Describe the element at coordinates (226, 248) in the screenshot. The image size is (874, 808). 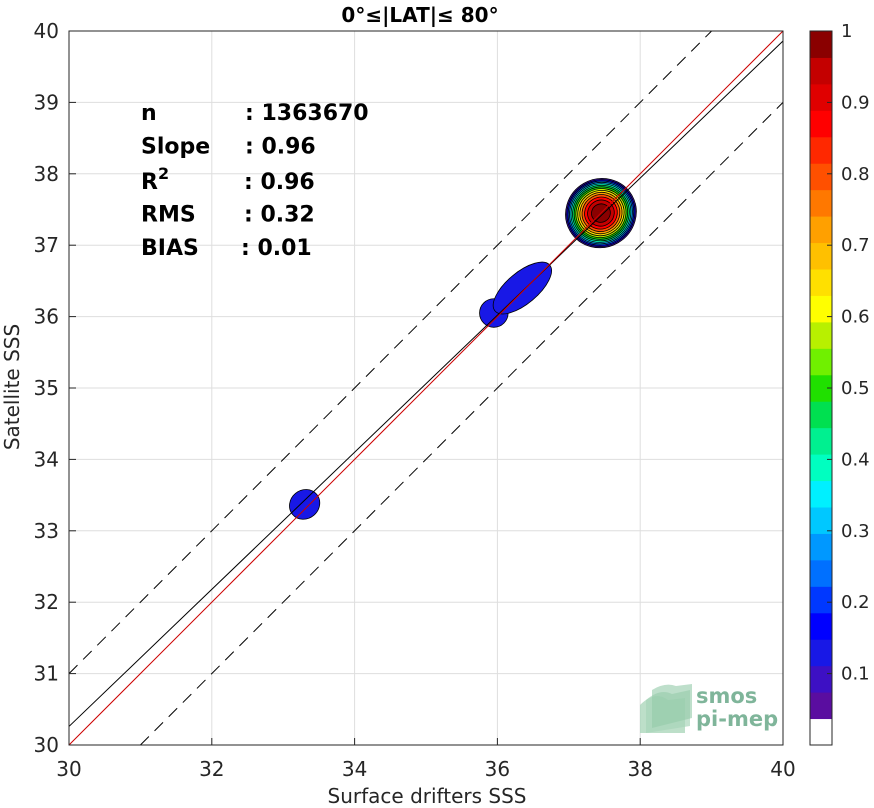
I see `stats-row: BIAS : 0.01` at that location.